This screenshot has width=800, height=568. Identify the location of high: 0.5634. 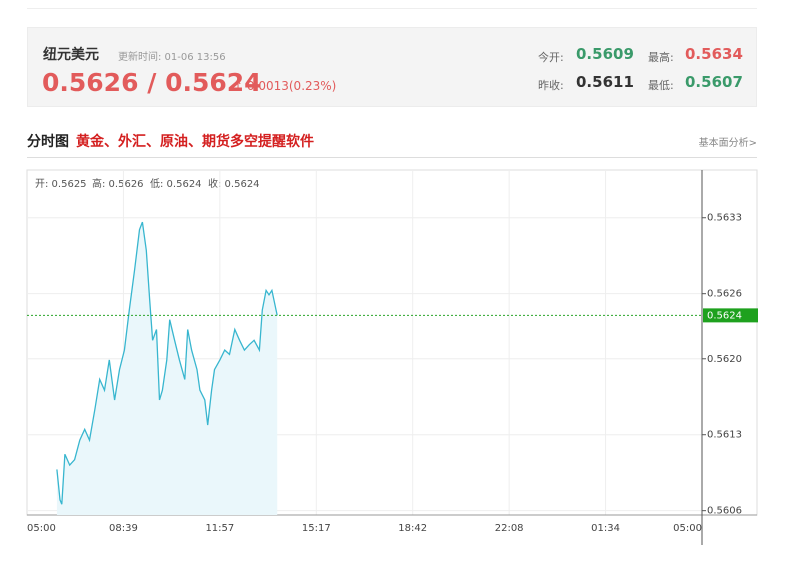
(714, 54).